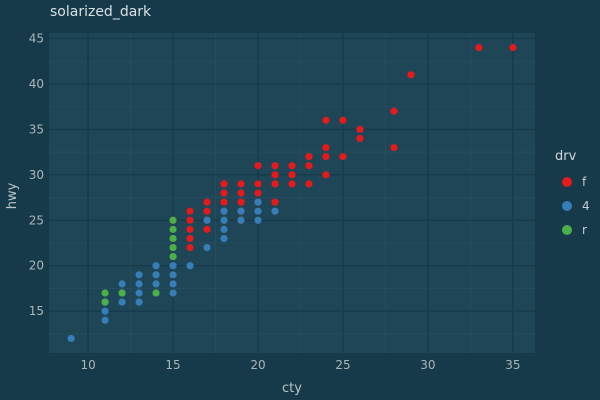  Describe the element at coordinates (584, 182) in the screenshot. I see `legend-label-f: f` at that location.